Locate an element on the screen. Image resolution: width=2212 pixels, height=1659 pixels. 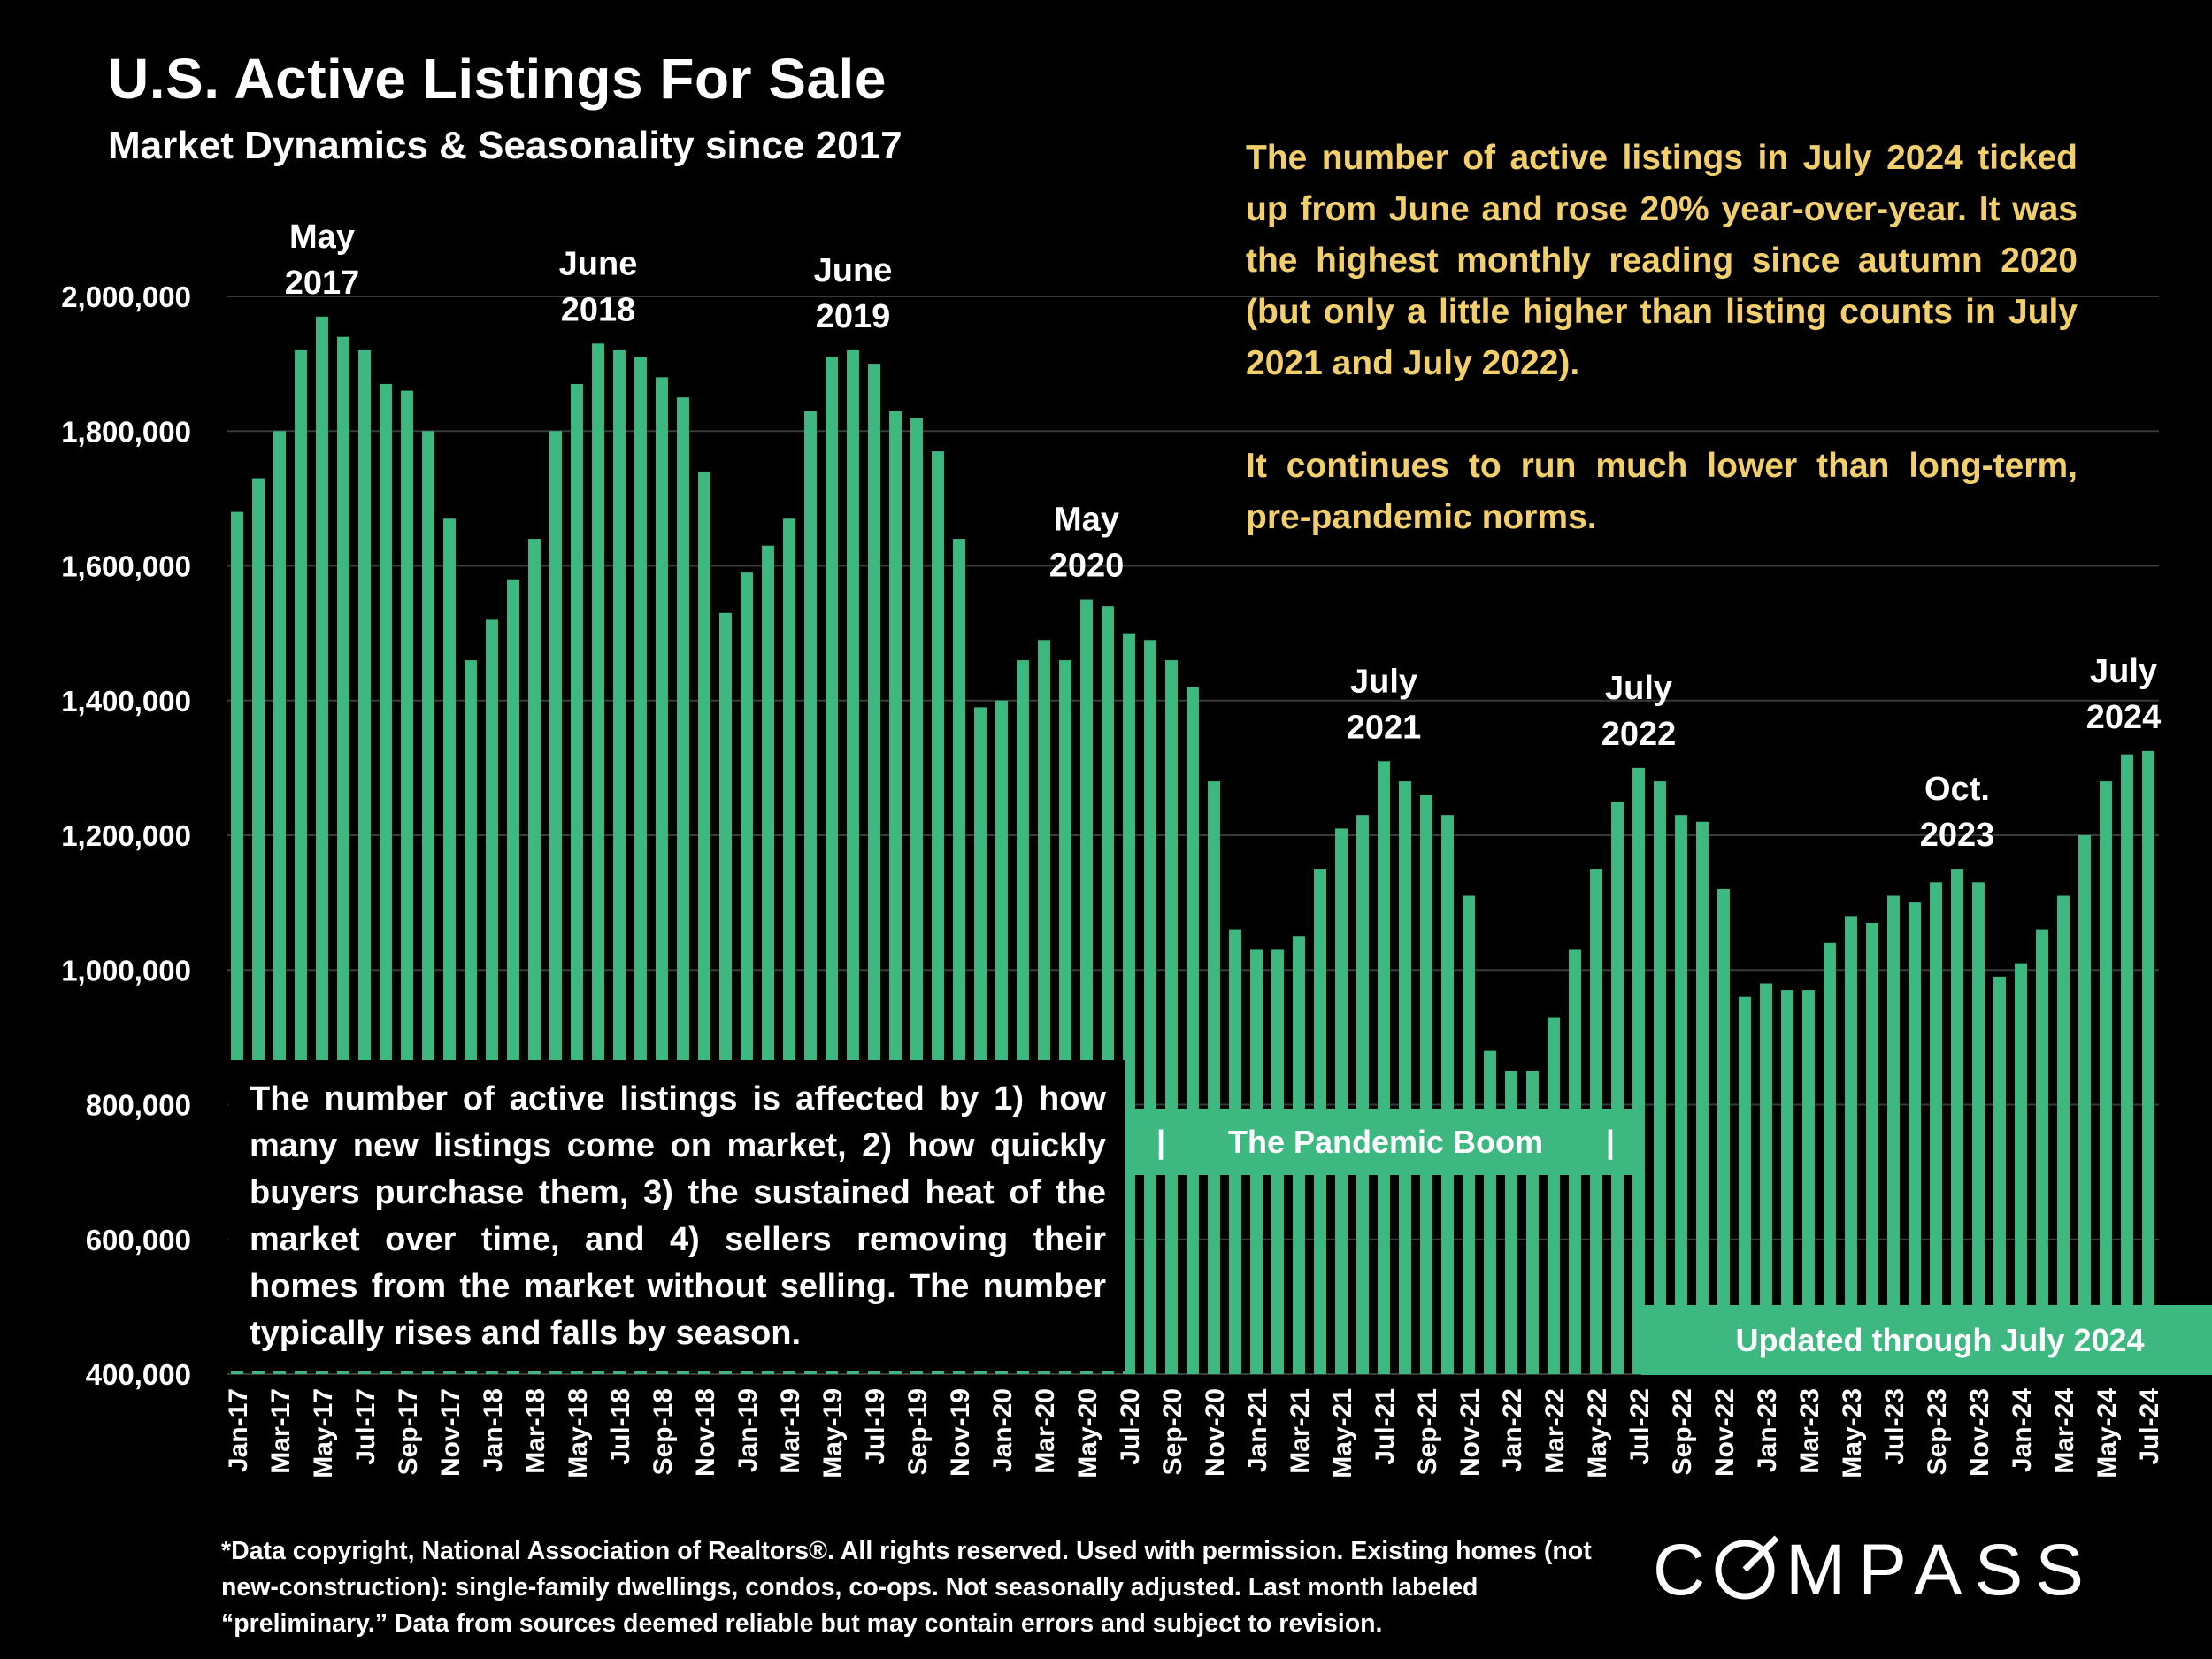
x-tick-label: Mar-20 is located at coordinates (1045, 1431).